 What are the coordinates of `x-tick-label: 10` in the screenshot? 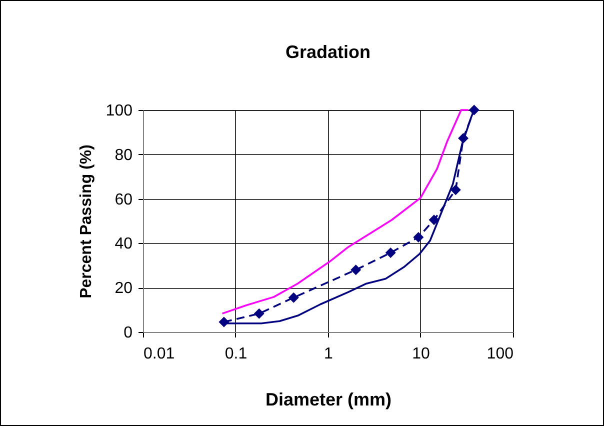 It's located at (421, 354).